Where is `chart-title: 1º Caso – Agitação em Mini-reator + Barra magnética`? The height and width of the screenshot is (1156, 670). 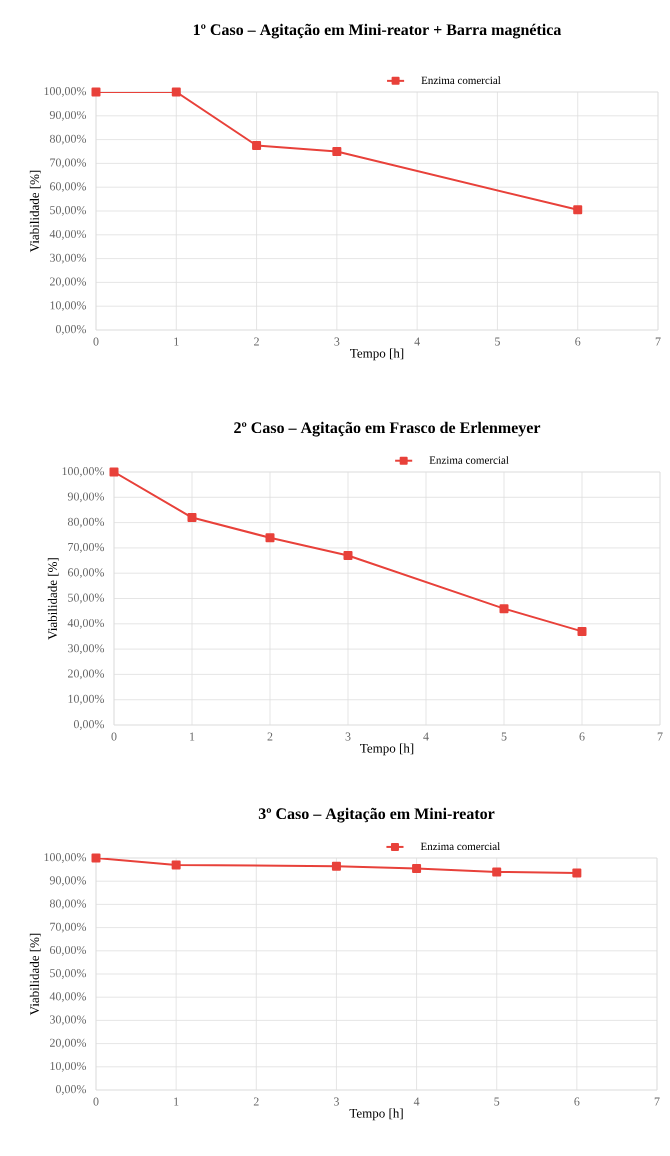
chart-title: 1º Caso – Agitação em Mini-reator + Barra magnética is located at coordinates (377, 31).